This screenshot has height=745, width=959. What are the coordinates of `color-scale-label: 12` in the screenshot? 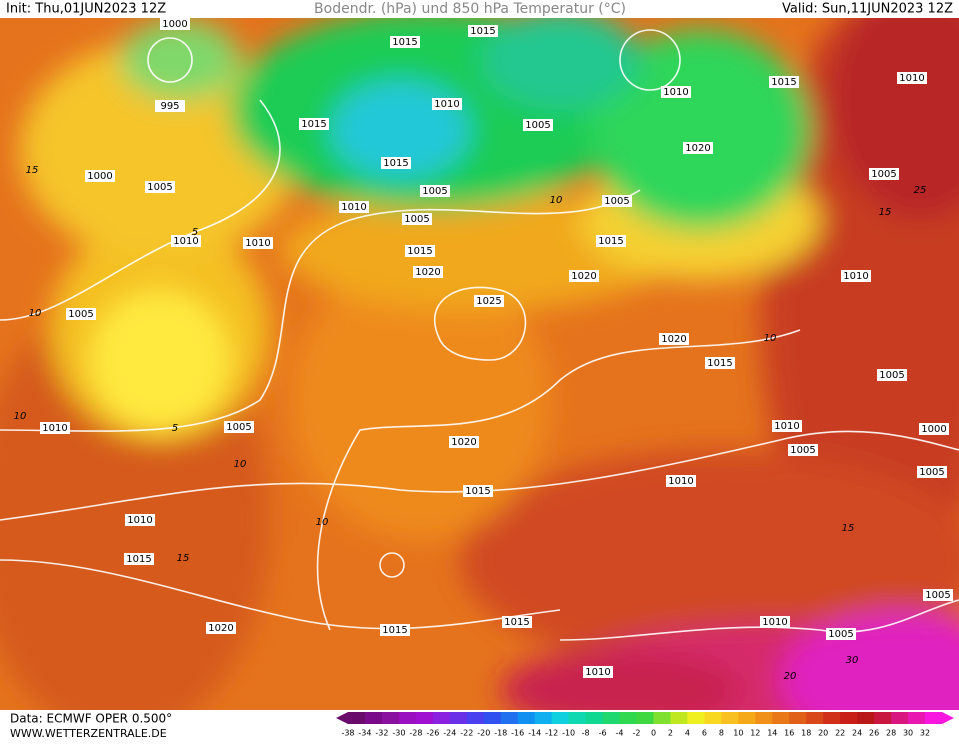 It's located at (755, 733).